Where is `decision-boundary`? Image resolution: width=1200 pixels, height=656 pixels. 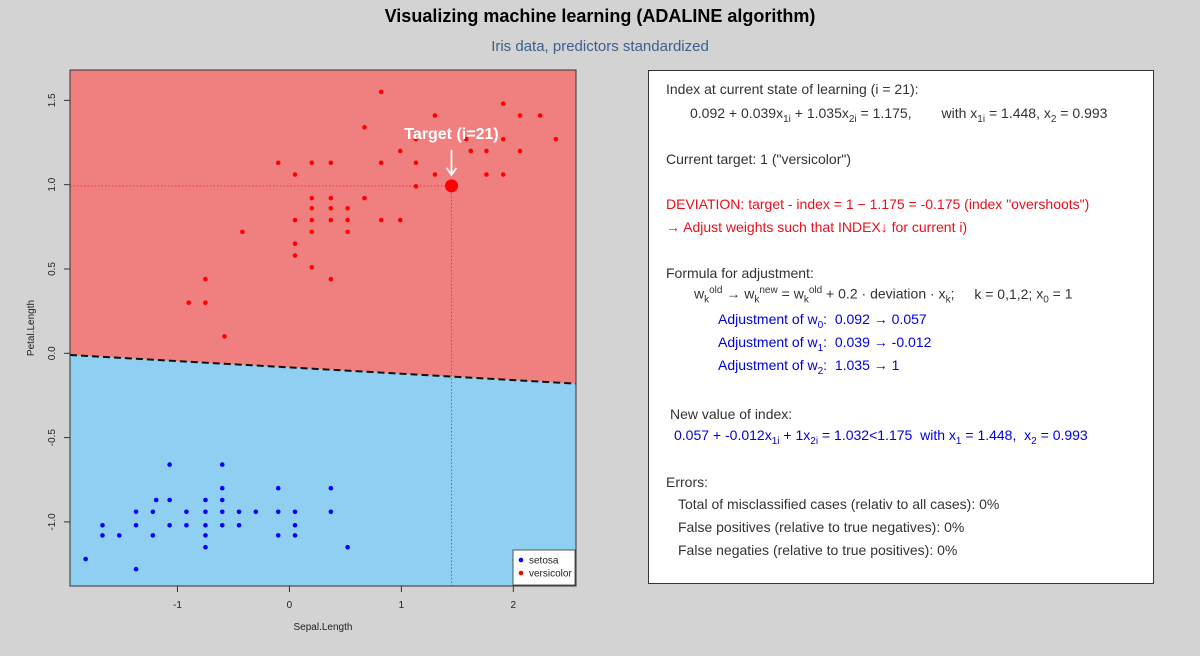 decision-boundary is located at coordinates (323, 369).